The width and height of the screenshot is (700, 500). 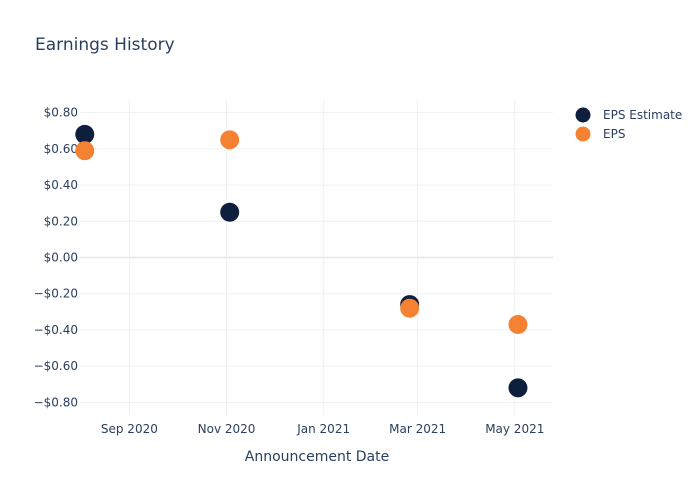 What do you see at coordinates (61, 149) in the screenshot?
I see `y-tick-label: $0.60` at bounding box center [61, 149].